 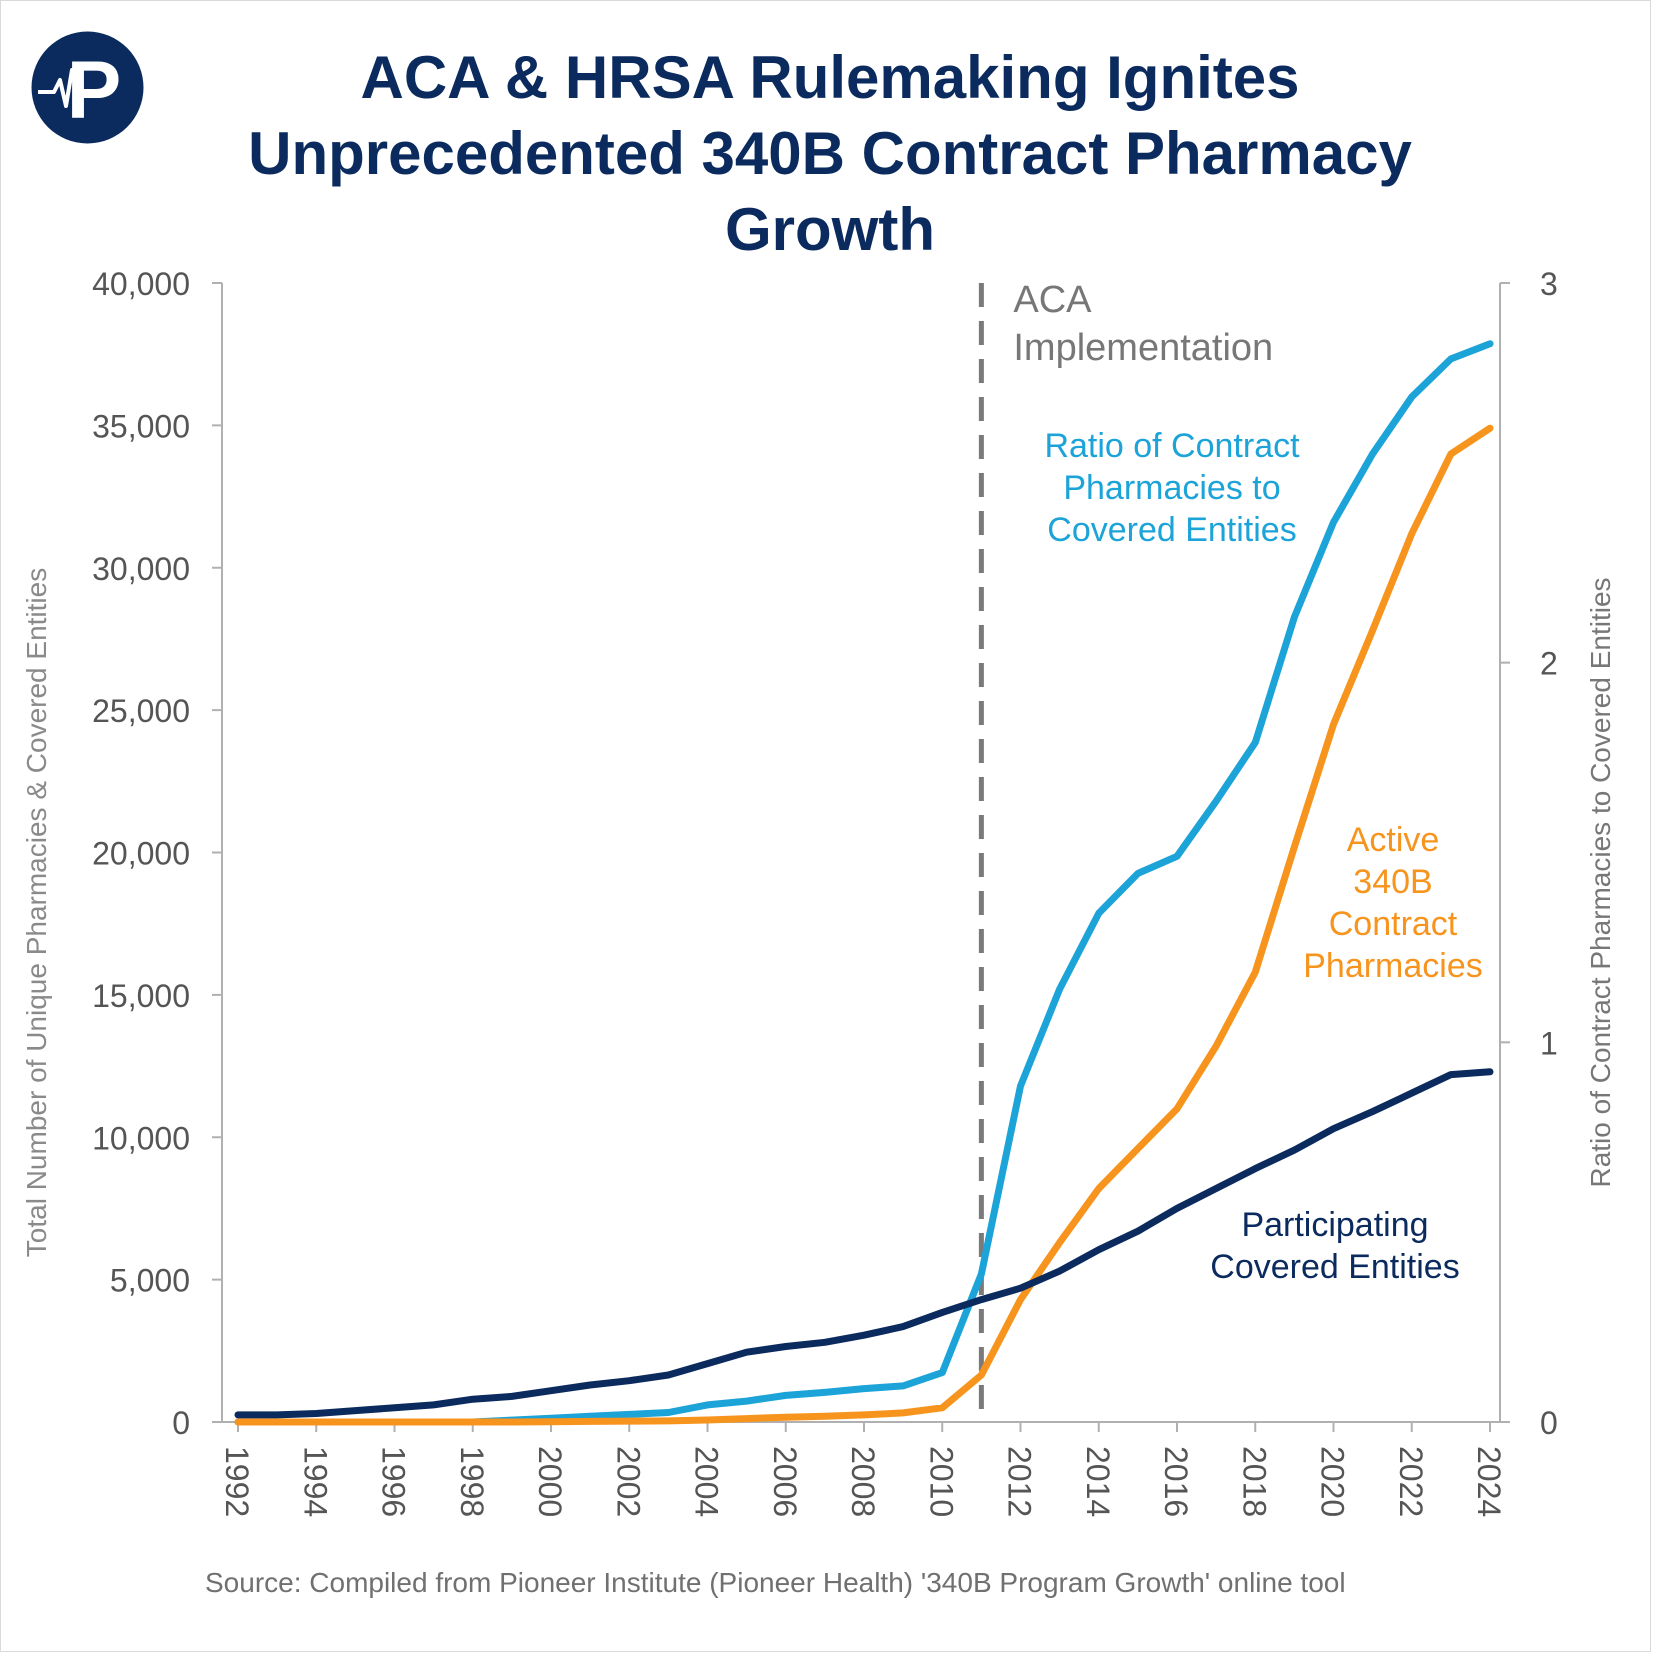 I want to click on pharmacies-series-label: Contract, so click(x=1393, y=924).